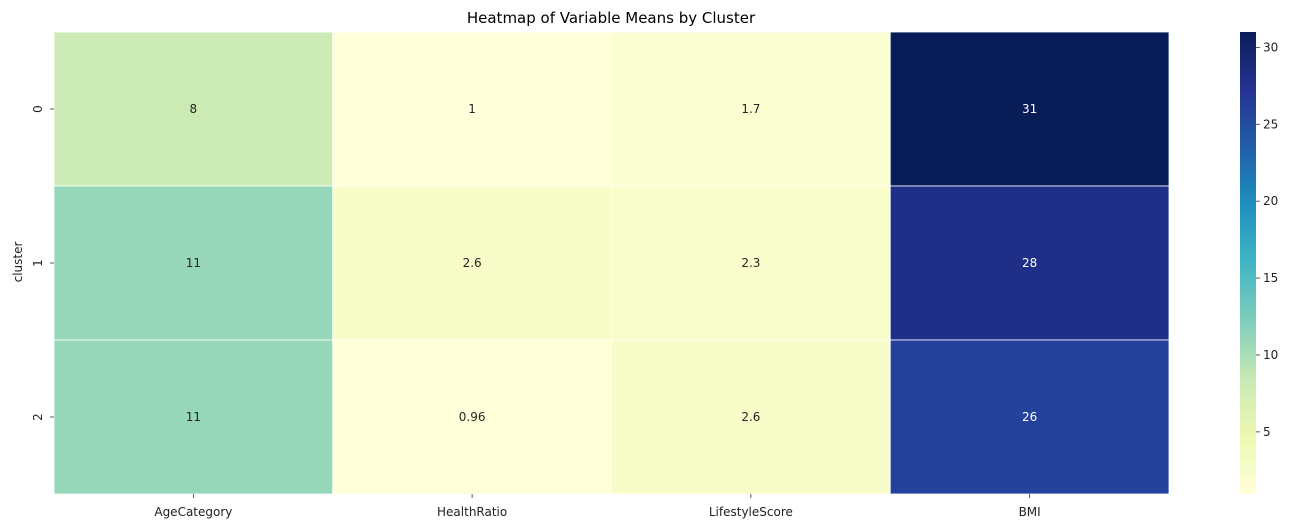 This screenshot has height=528, width=1299. What do you see at coordinates (597, 506) in the screenshot?
I see `x-axis-ticks: AgeCategory HealthRatio LifestyleScore BMI` at bounding box center [597, 506].